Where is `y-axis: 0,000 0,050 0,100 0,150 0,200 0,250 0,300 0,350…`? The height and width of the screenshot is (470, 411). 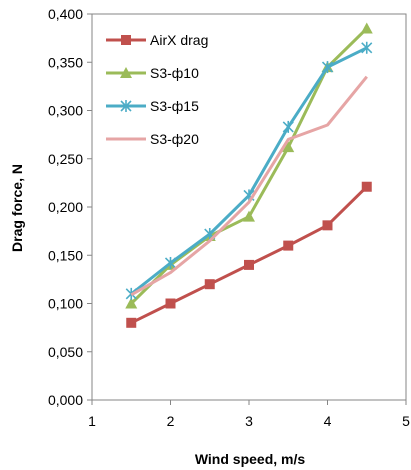
y-axis: 0,000 0,050 0,100 0,150 0,200 0,250 0,300 0,350… is located at coordinates (70, 207).